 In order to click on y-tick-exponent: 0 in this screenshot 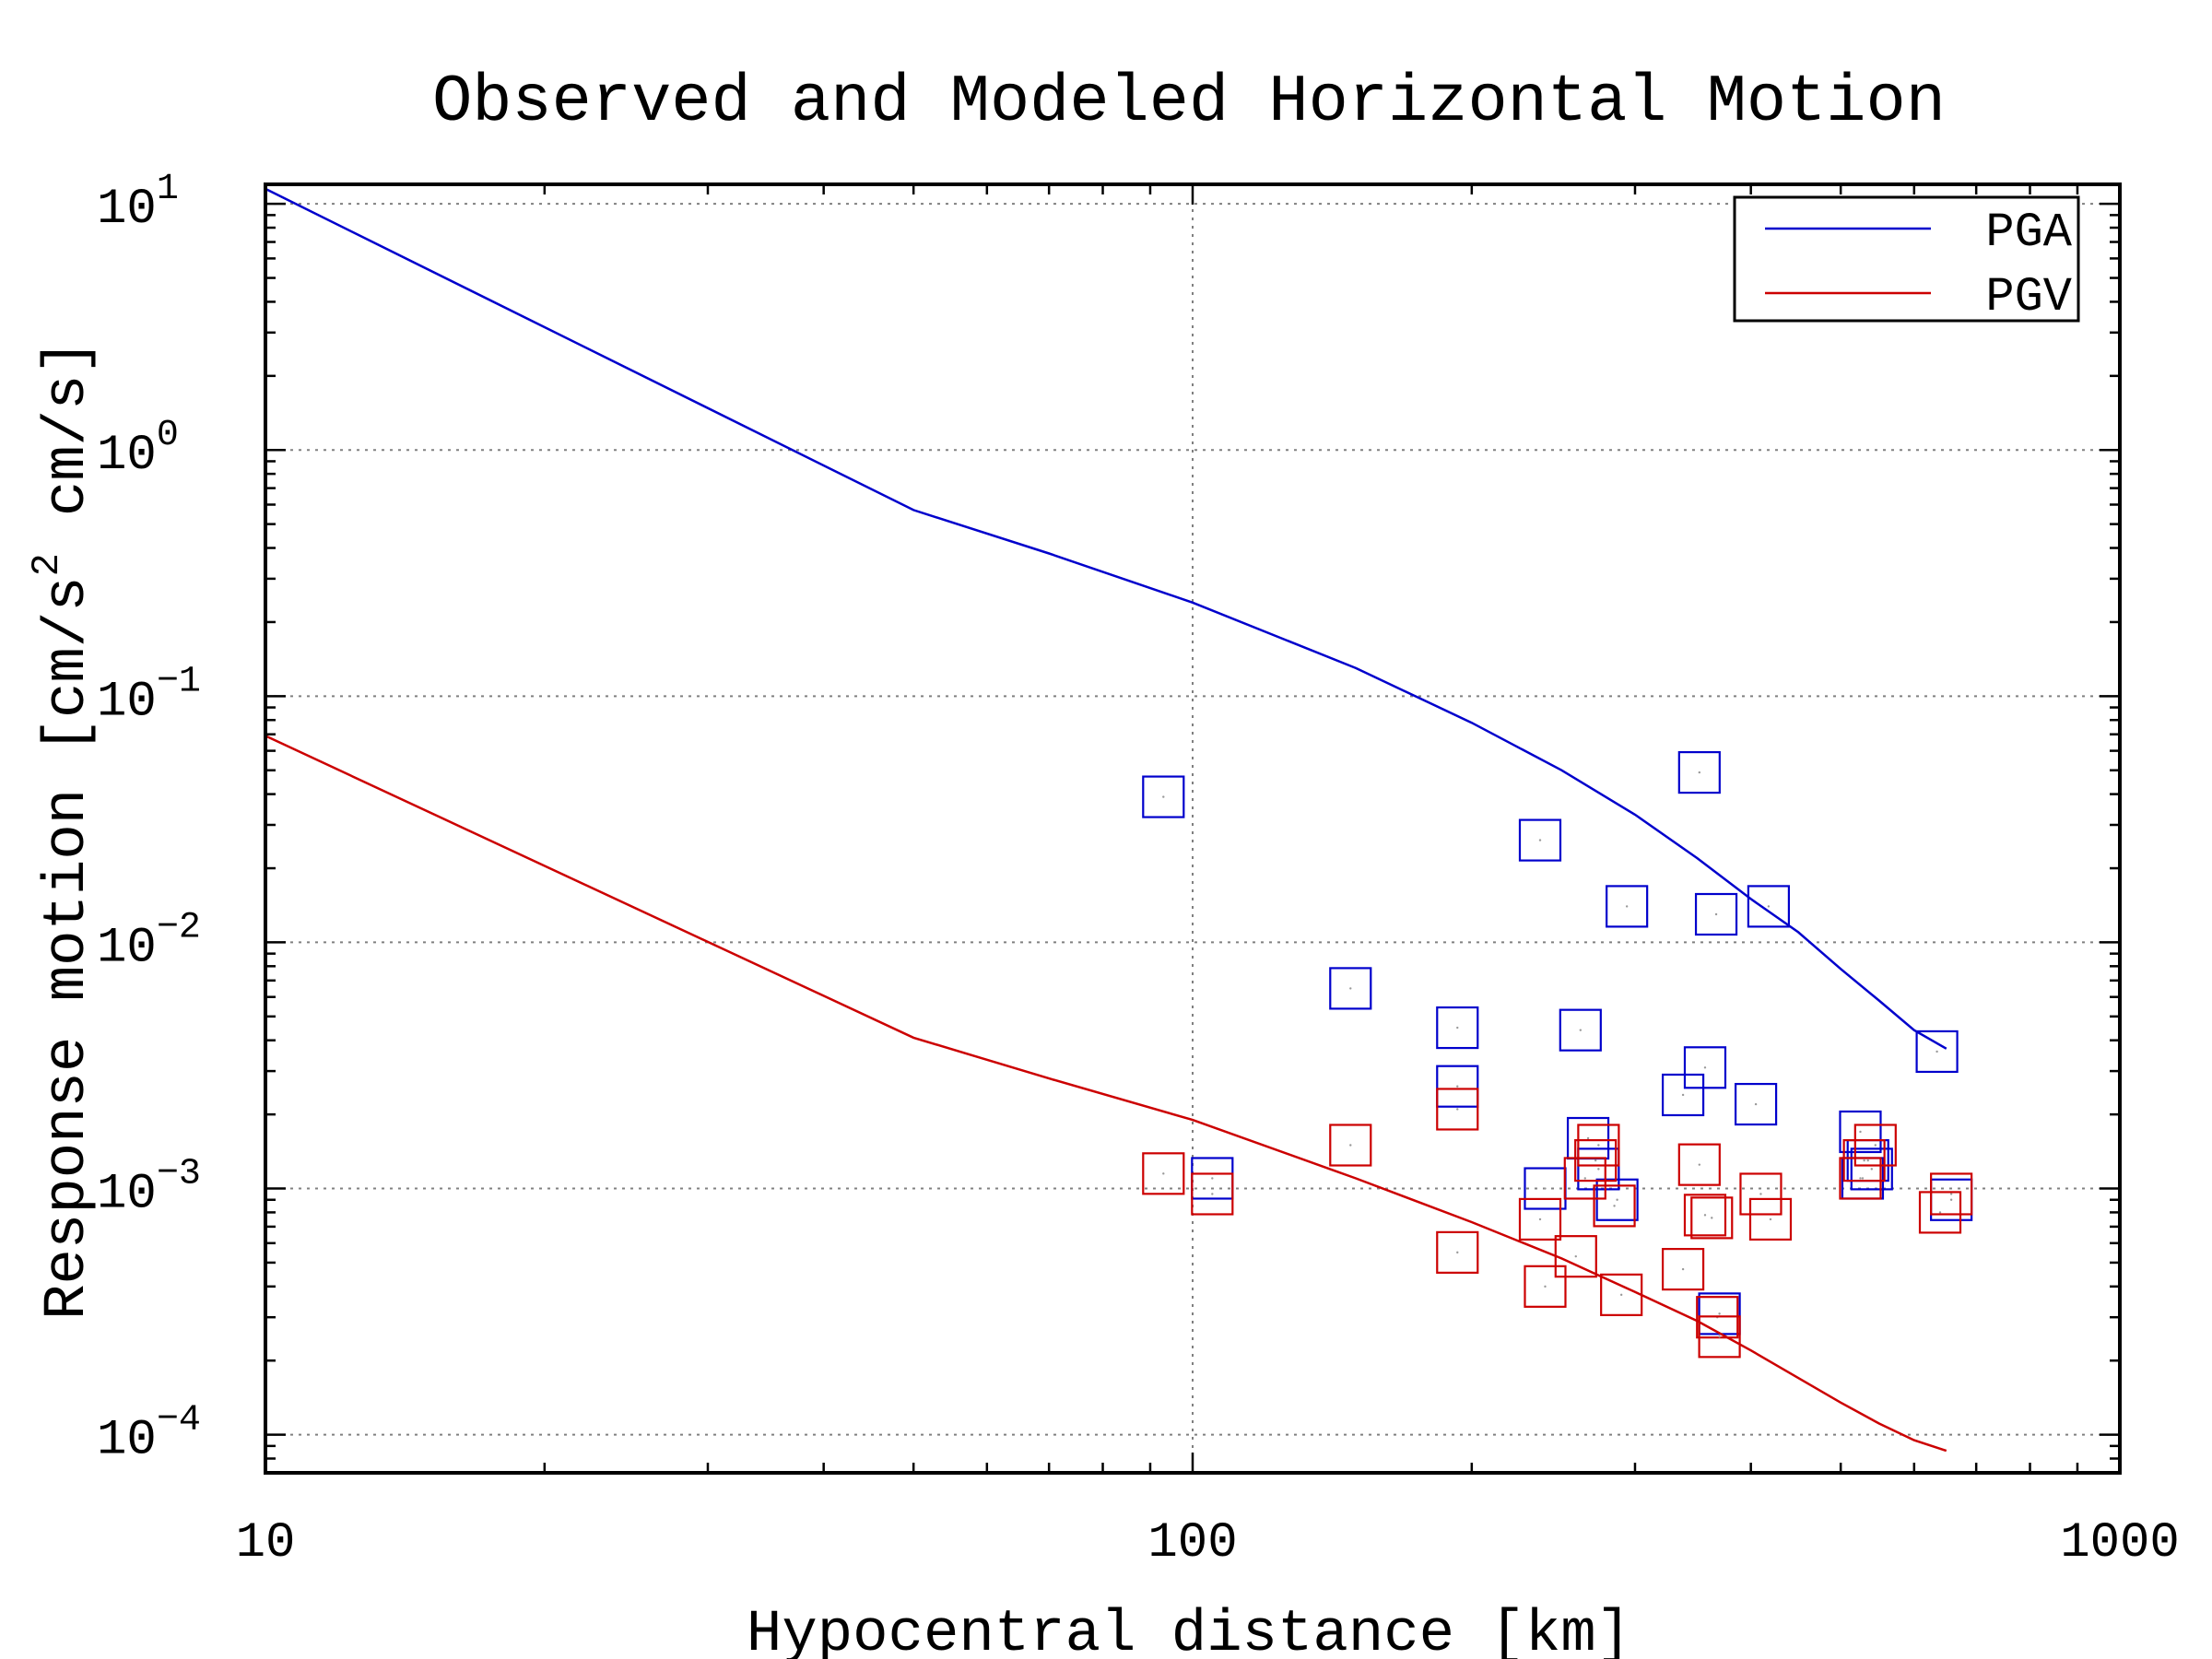, I will do `click(168, 435)`.